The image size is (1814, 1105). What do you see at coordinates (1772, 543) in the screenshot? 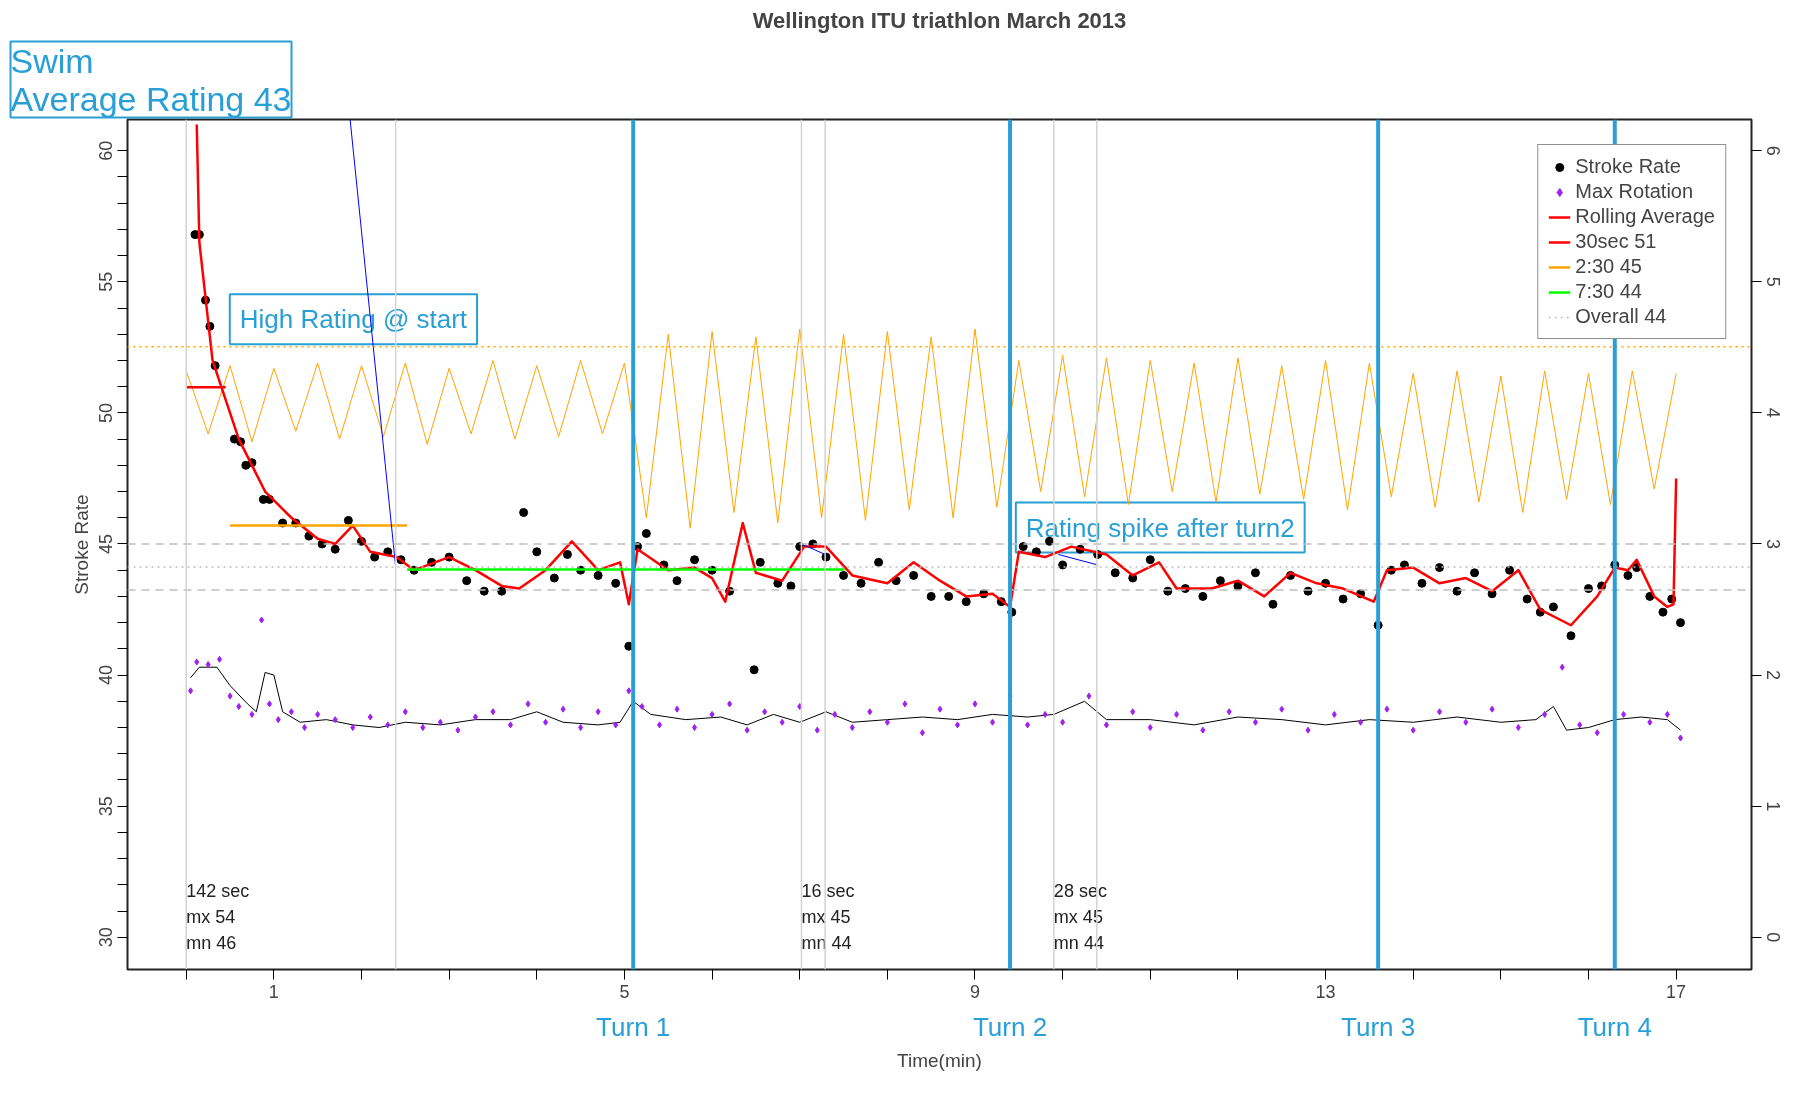
I see `y2-tick-label: 3` at bounding box center [1772, 543].